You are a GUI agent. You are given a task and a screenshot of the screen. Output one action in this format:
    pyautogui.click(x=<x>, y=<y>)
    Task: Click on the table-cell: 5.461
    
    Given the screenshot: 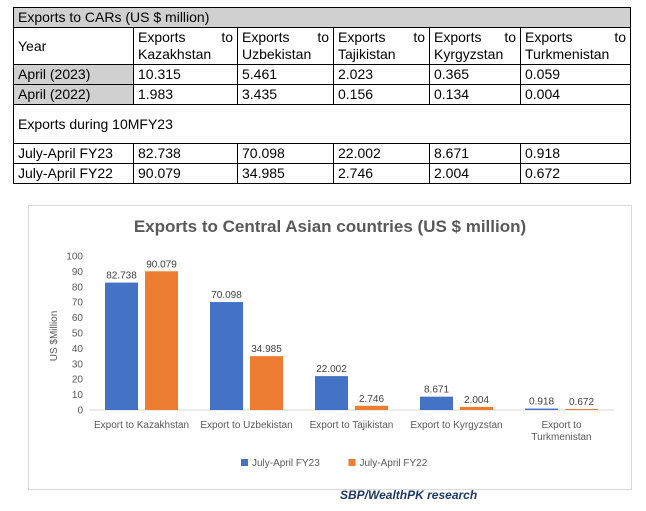 What is the action you would take?
    pyautogui.click(x=285, y=74)
    